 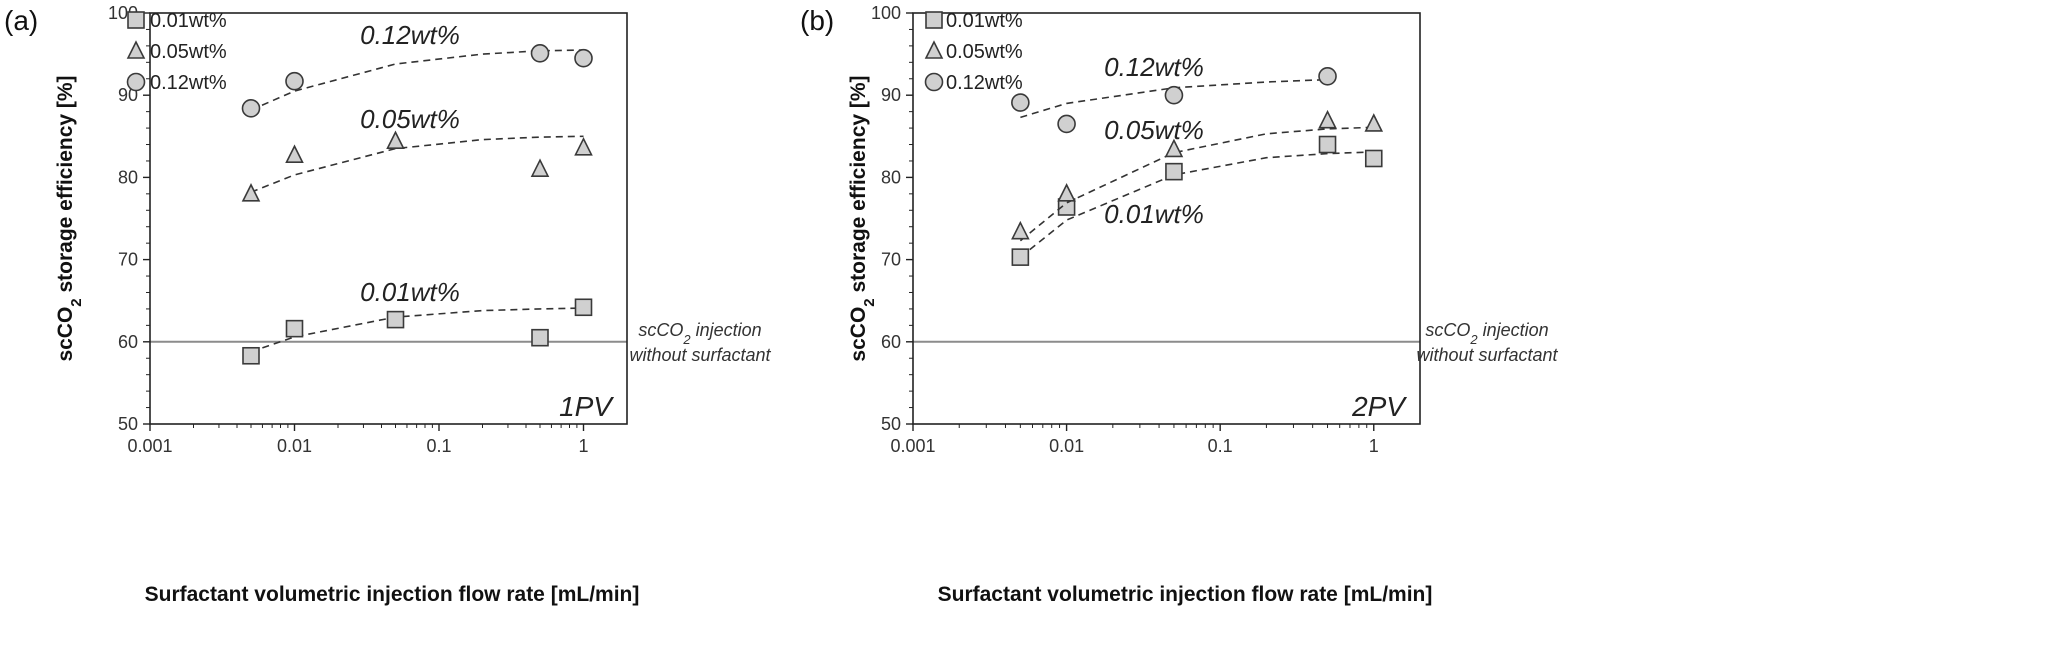 What do you see at coordinates (891, 95) in the screenshot?
I see `y-tick-label: 90` at bounding box center [891, 95].